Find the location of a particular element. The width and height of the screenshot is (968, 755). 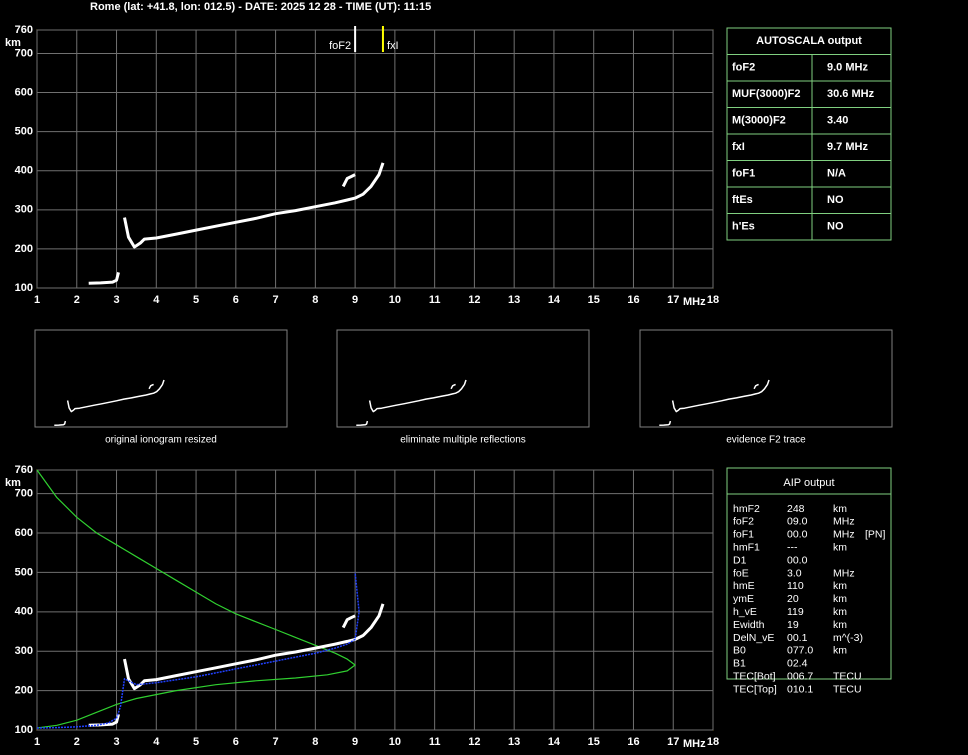

param-name: fxI is located at coordinates (738, 147).